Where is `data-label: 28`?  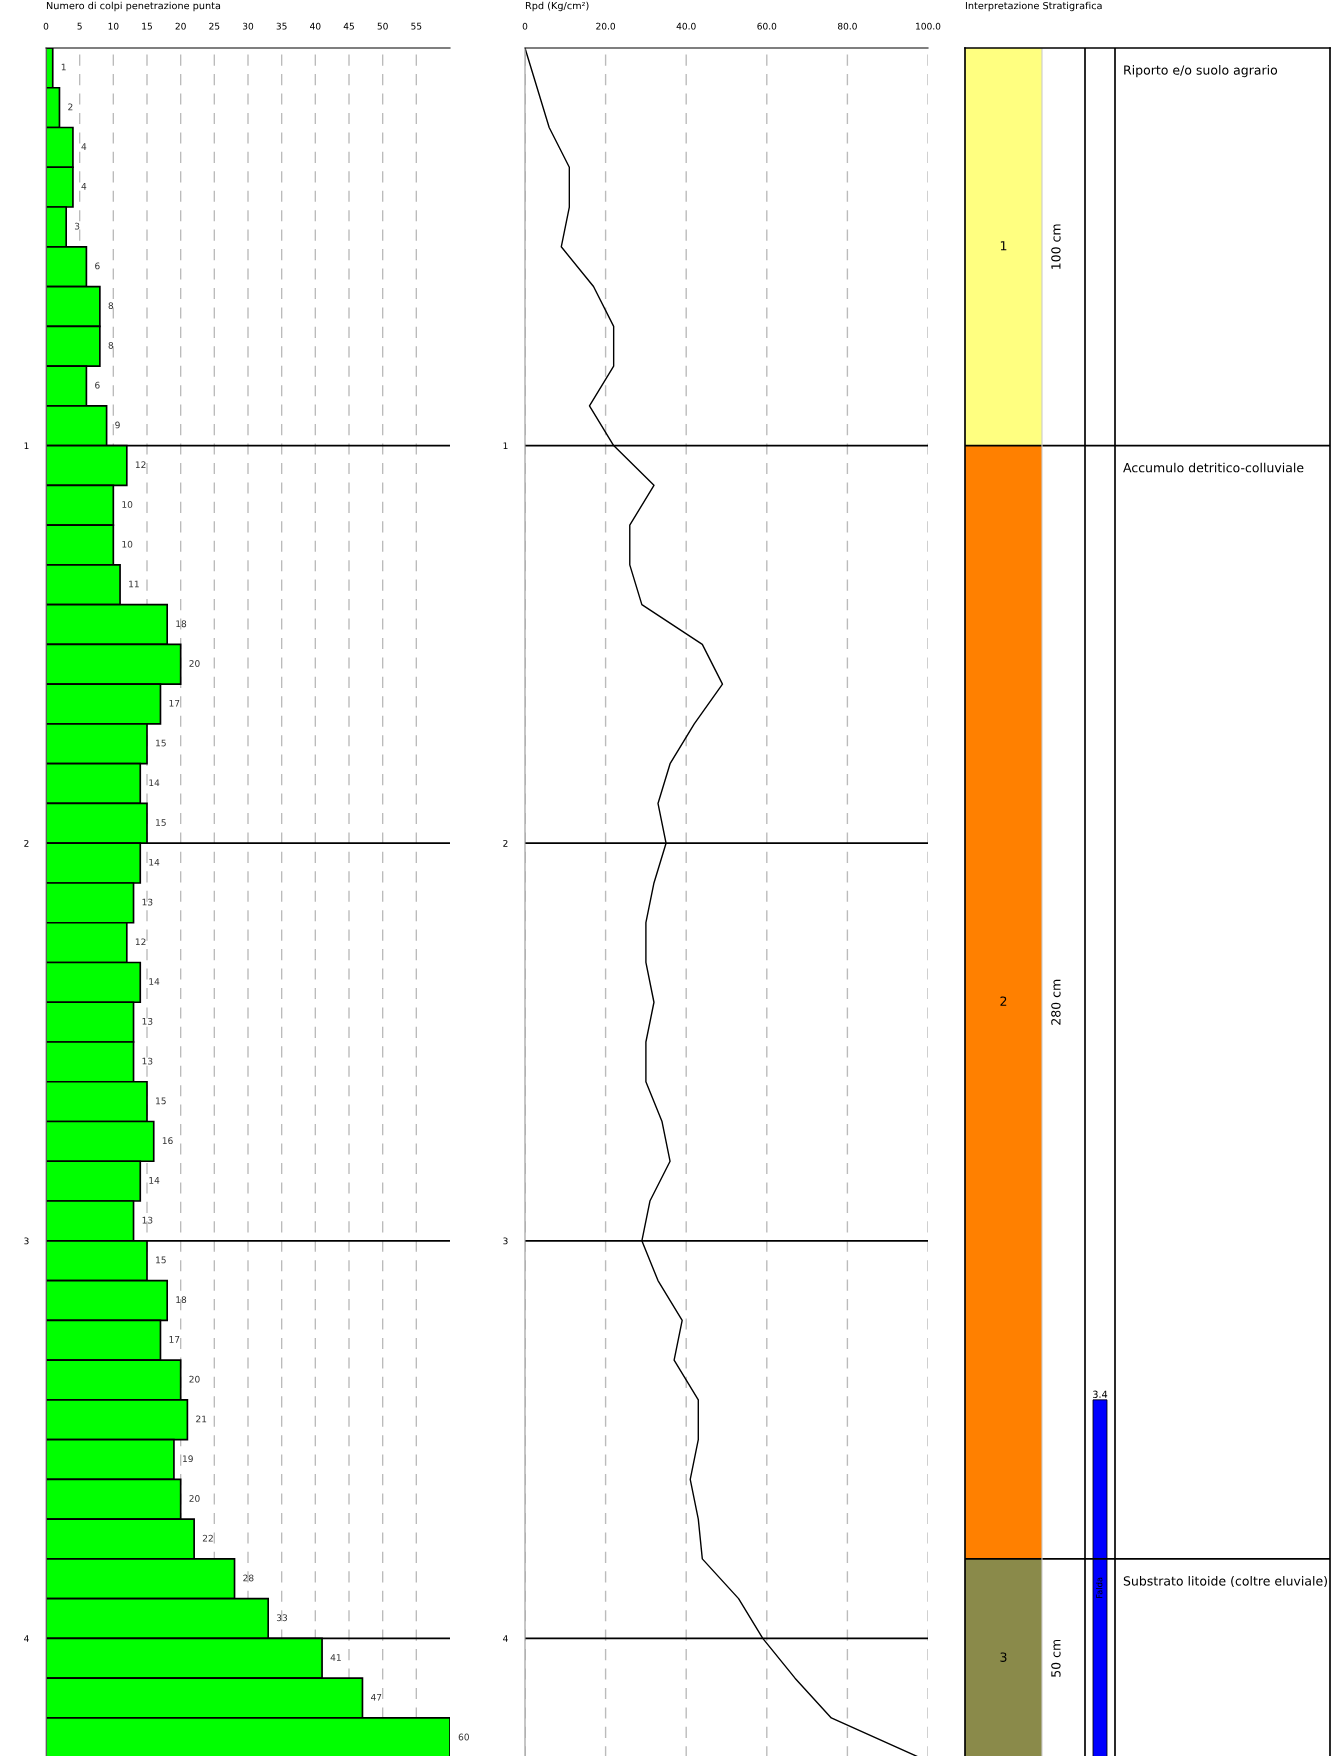 data-label: 28 is located at coordinates (248, 1578).